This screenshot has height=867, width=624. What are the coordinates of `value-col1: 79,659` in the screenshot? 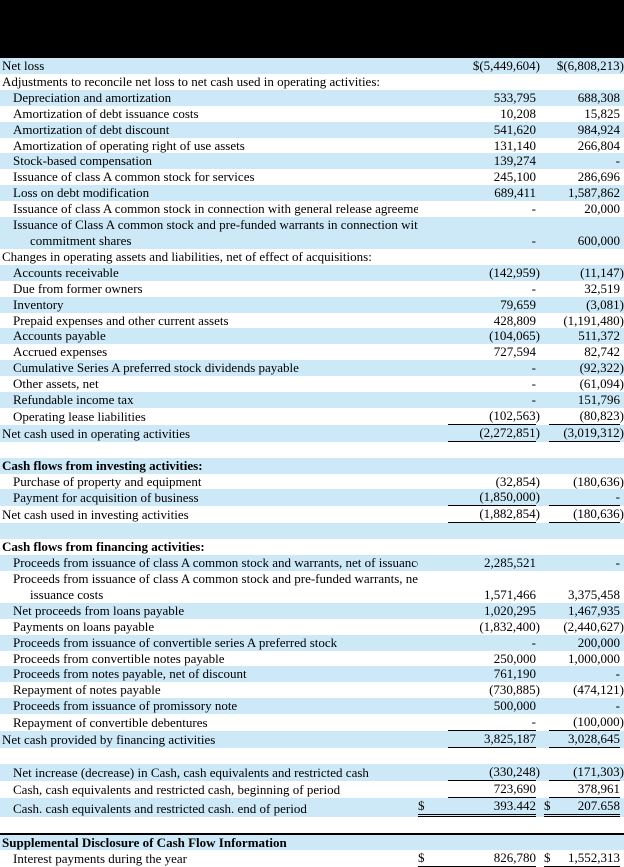 It's located at (481, 305).